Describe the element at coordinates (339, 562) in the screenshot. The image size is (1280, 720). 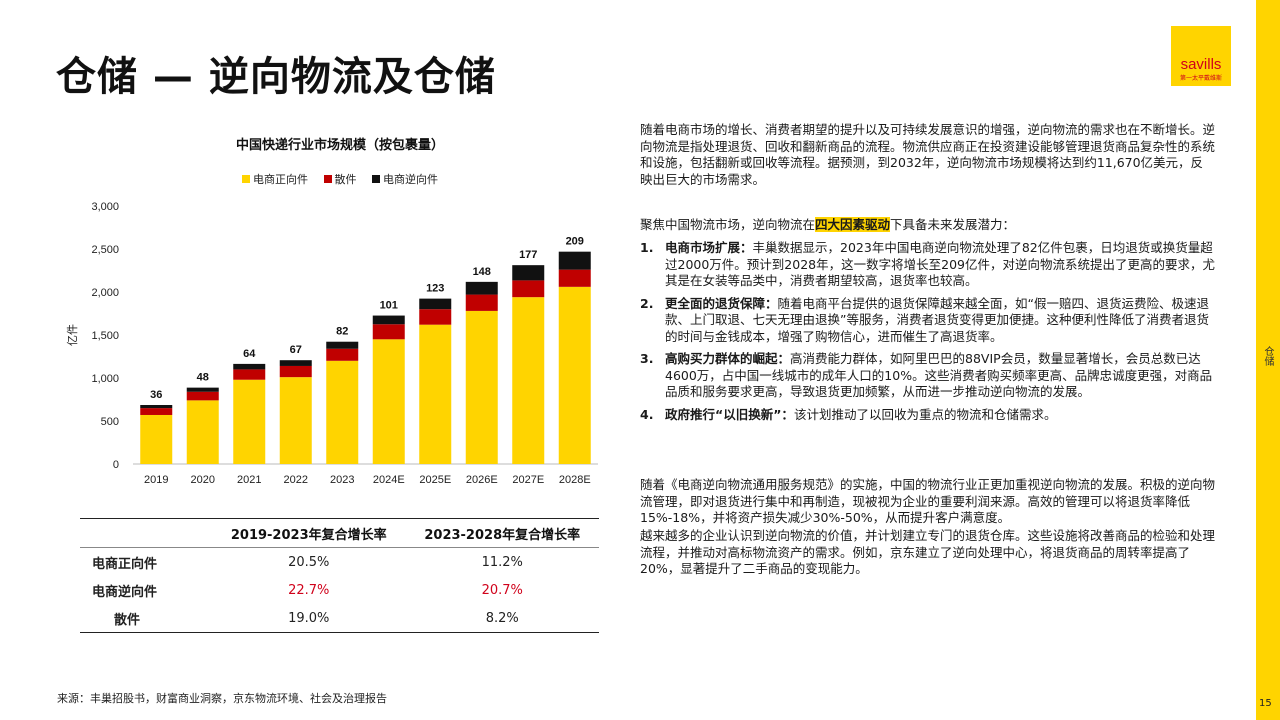
I see `table-row: 电商正向件 20.5% 11.2%` at that location.